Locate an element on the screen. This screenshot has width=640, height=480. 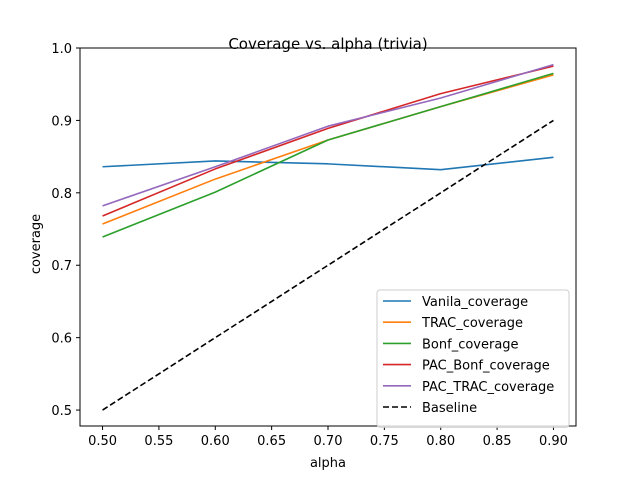
y-tick-label: 0.5 is located at coordinates (61, 411).